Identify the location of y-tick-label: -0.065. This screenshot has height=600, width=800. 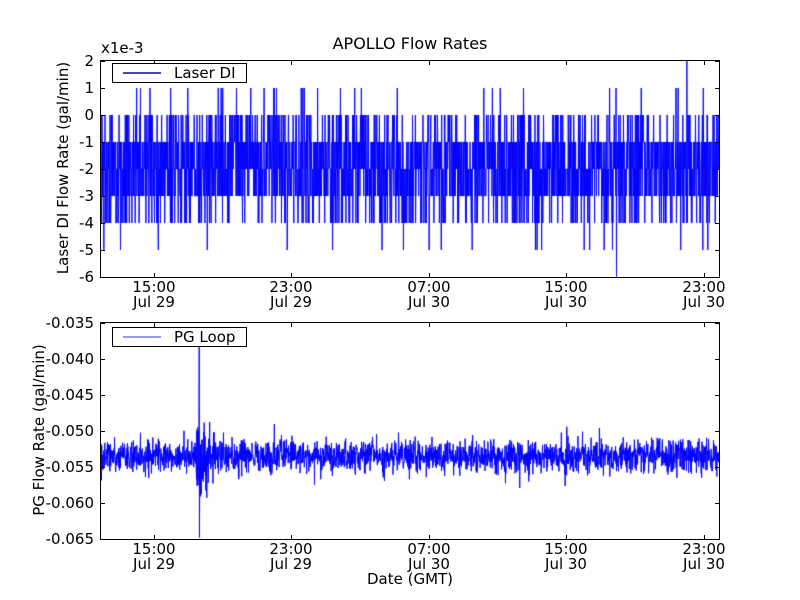
(69, 539).